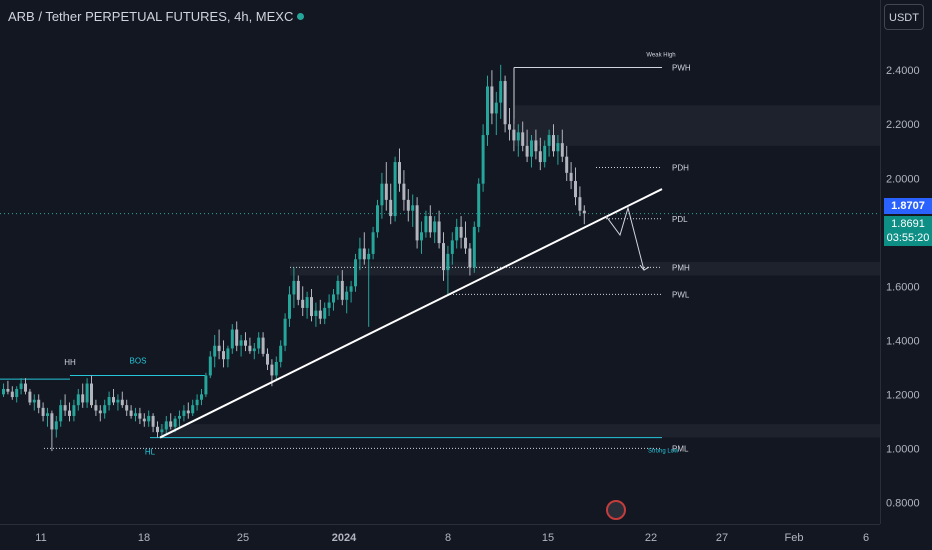  Describe the element at coordinates (722, 538) in the screenshot. I see `time-tick-label: 27` at that location.